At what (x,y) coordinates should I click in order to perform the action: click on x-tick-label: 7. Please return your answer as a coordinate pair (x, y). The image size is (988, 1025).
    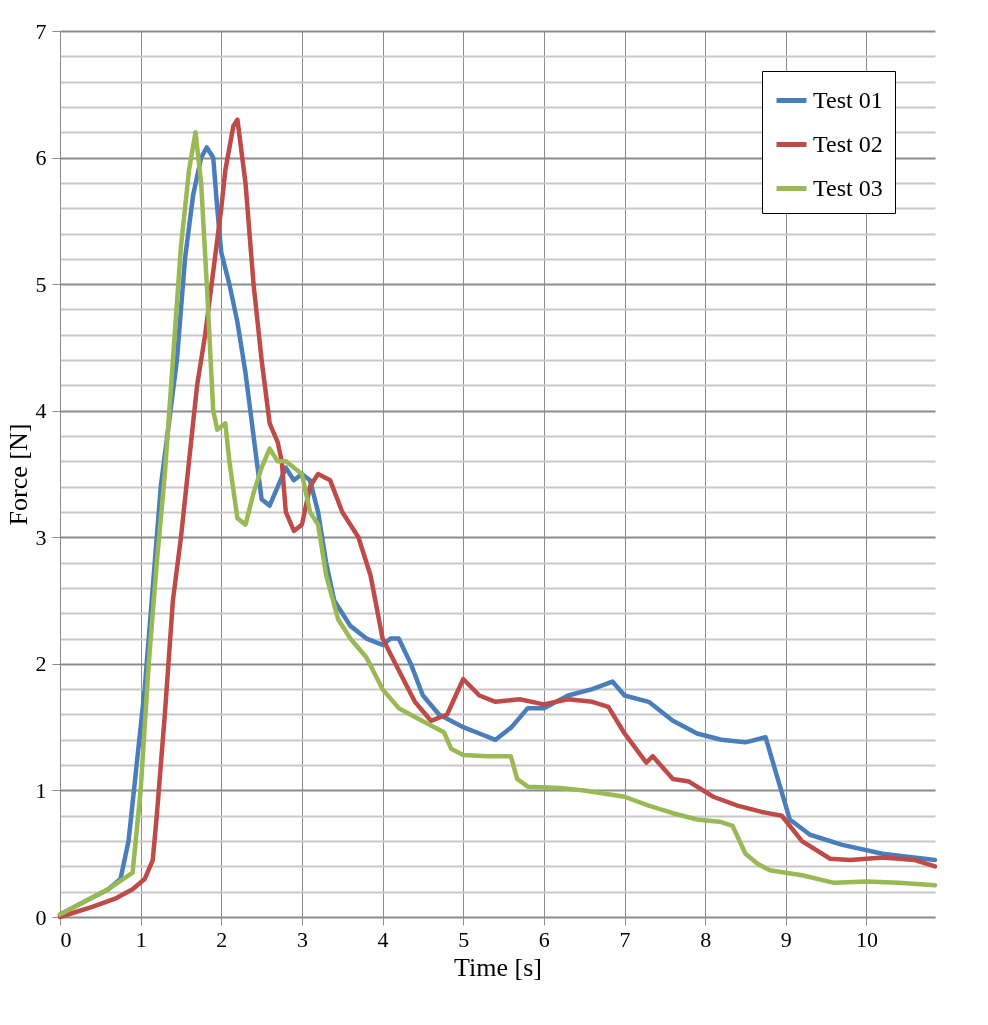
    Looking at the image, I should click on (625, 939).